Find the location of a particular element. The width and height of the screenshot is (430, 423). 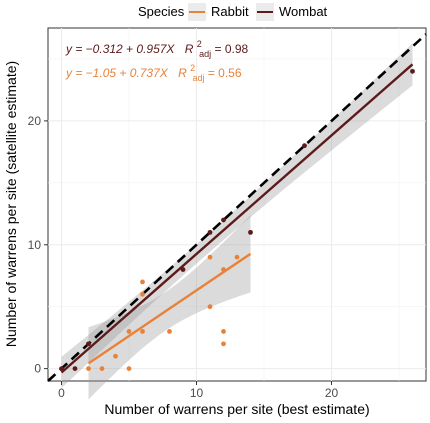

legend: Species Rabbit Wombat is located at coordinates (233, 12).